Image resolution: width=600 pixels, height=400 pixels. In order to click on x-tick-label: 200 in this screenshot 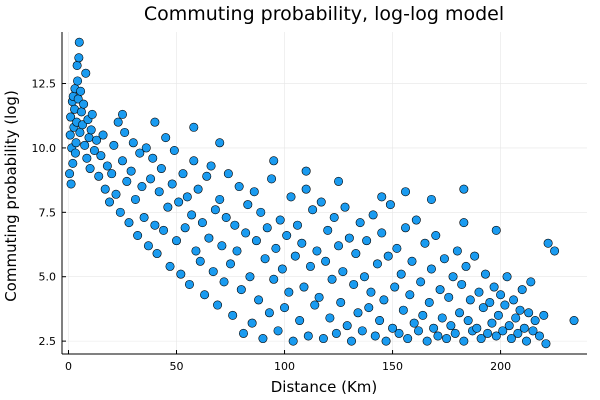, I will do `click(500, 366)`.